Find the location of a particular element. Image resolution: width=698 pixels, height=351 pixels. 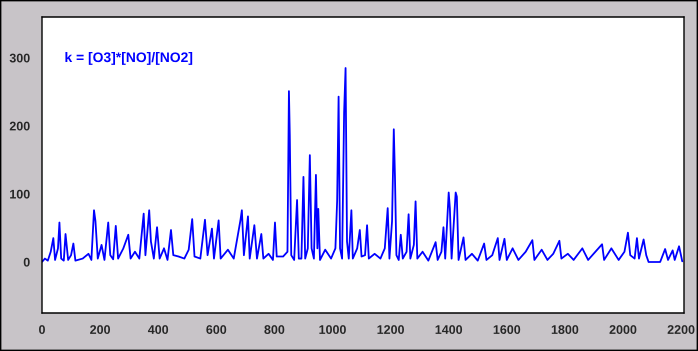

y-tick-label: 0 is located at coordinates (27, 262).